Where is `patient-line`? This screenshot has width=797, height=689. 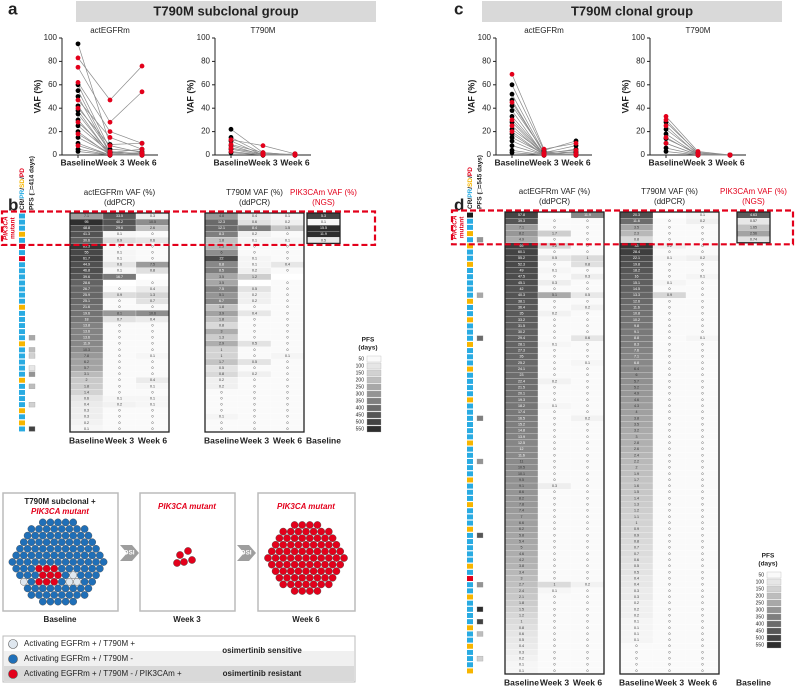 patient-line is located at coordinates (110, 79).